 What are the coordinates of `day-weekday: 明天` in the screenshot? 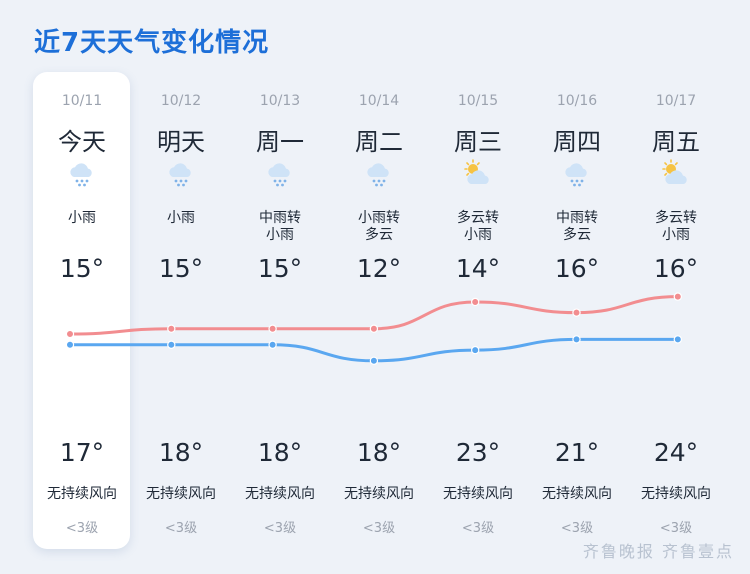 It's located at (181, 142).